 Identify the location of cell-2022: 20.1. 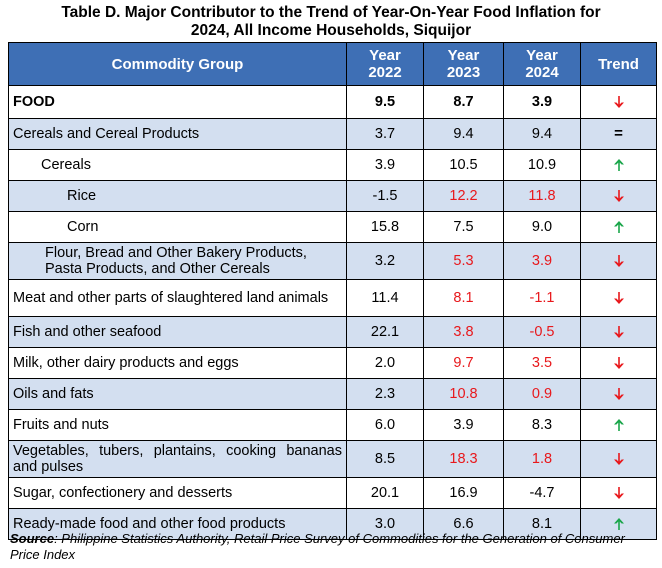
(385, 493).